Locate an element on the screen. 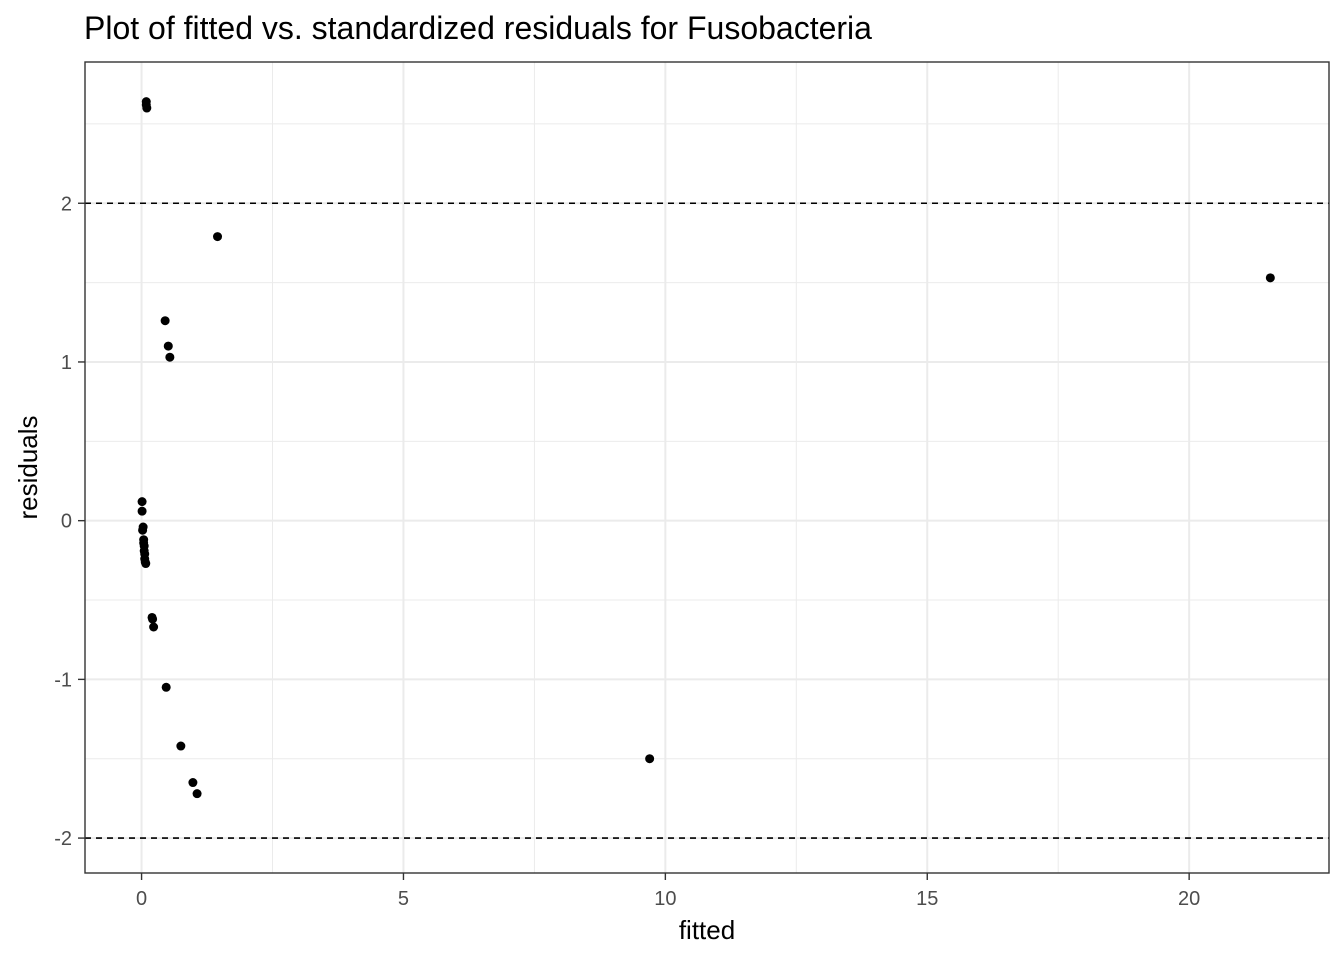 The height and width of the screenshot is (960, 1344). y-axis-title: residuals is located at coordinates (28, 467).